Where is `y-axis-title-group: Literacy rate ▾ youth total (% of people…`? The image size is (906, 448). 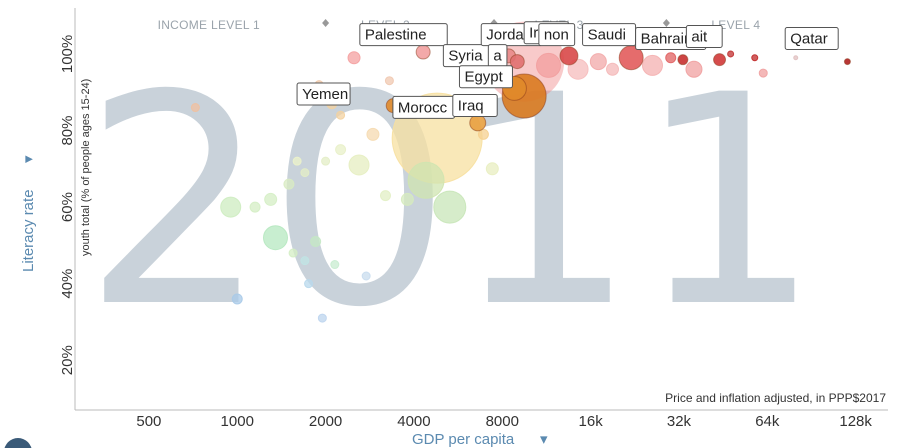
y-axis-title-group: Literacy rate ▾ youth total (% of people… is located at coordinates (56, 175).